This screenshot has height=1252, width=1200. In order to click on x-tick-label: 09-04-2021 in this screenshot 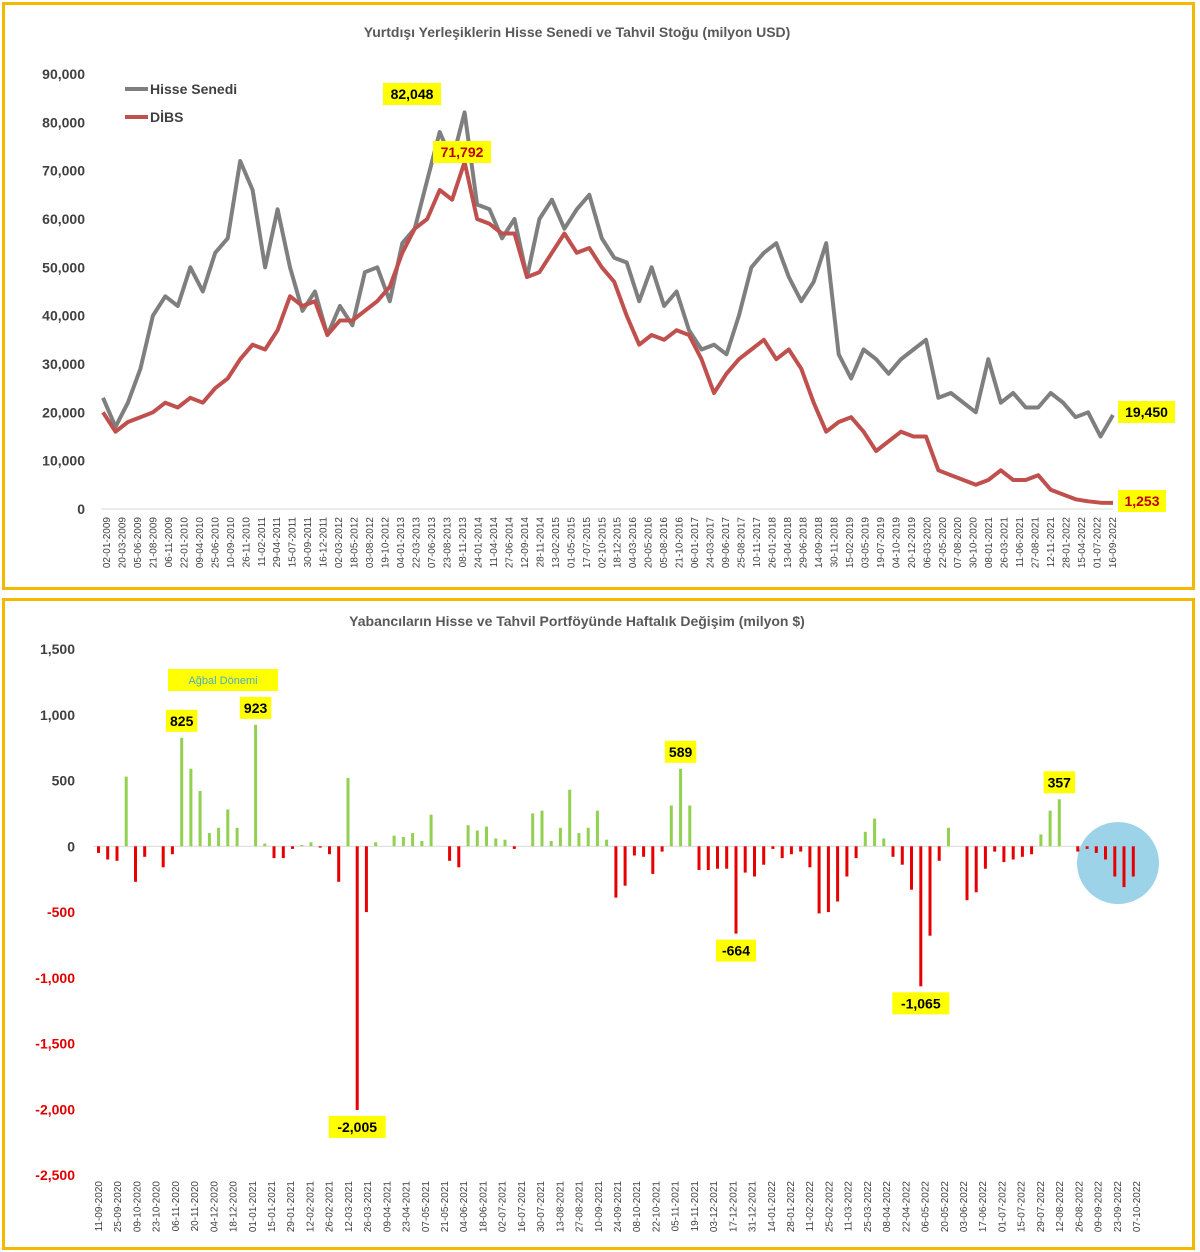, I will do `click(387, 1207)`.